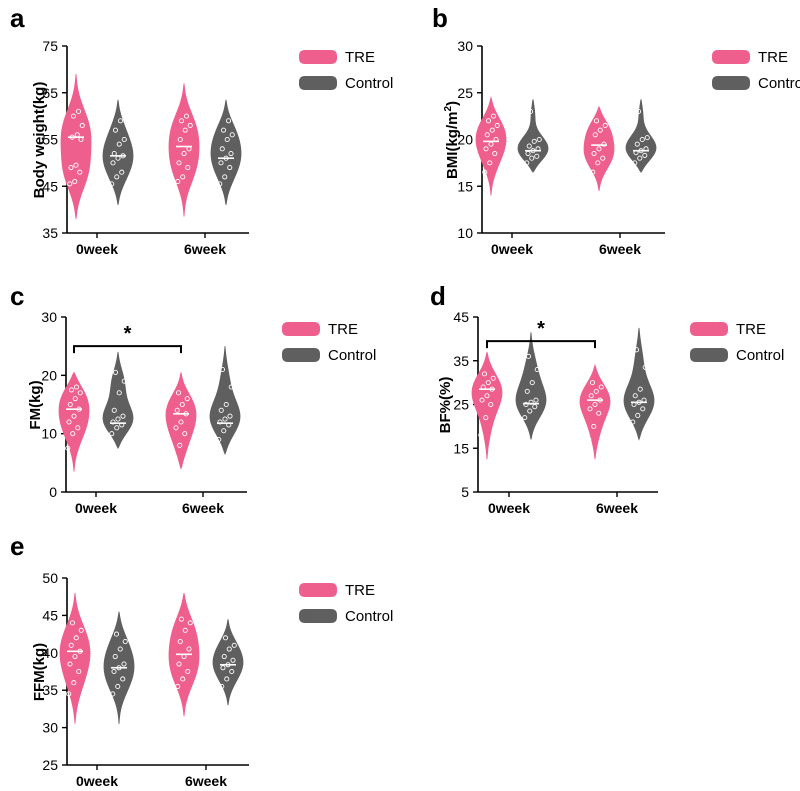 Image resolution: width=800 pixels, height=791 pixels. Describe the element at coordinates (17, 18) in the screenshot. I see `panel-letter: a` at that location.